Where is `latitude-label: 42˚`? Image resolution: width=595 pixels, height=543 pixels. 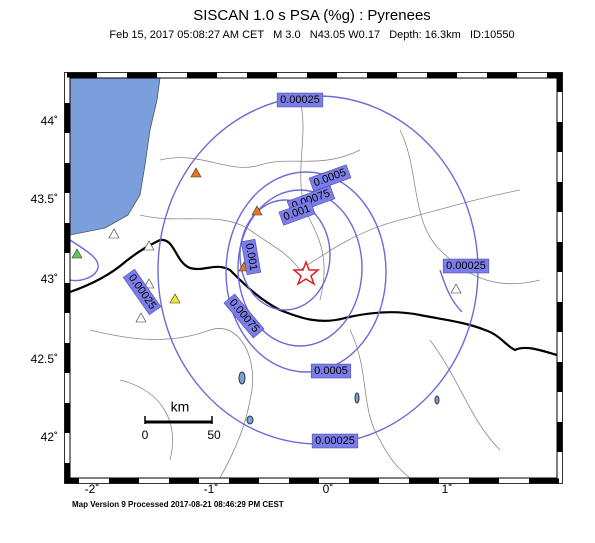
latitude-label: 42˚ is located at coordinates (49, 437).